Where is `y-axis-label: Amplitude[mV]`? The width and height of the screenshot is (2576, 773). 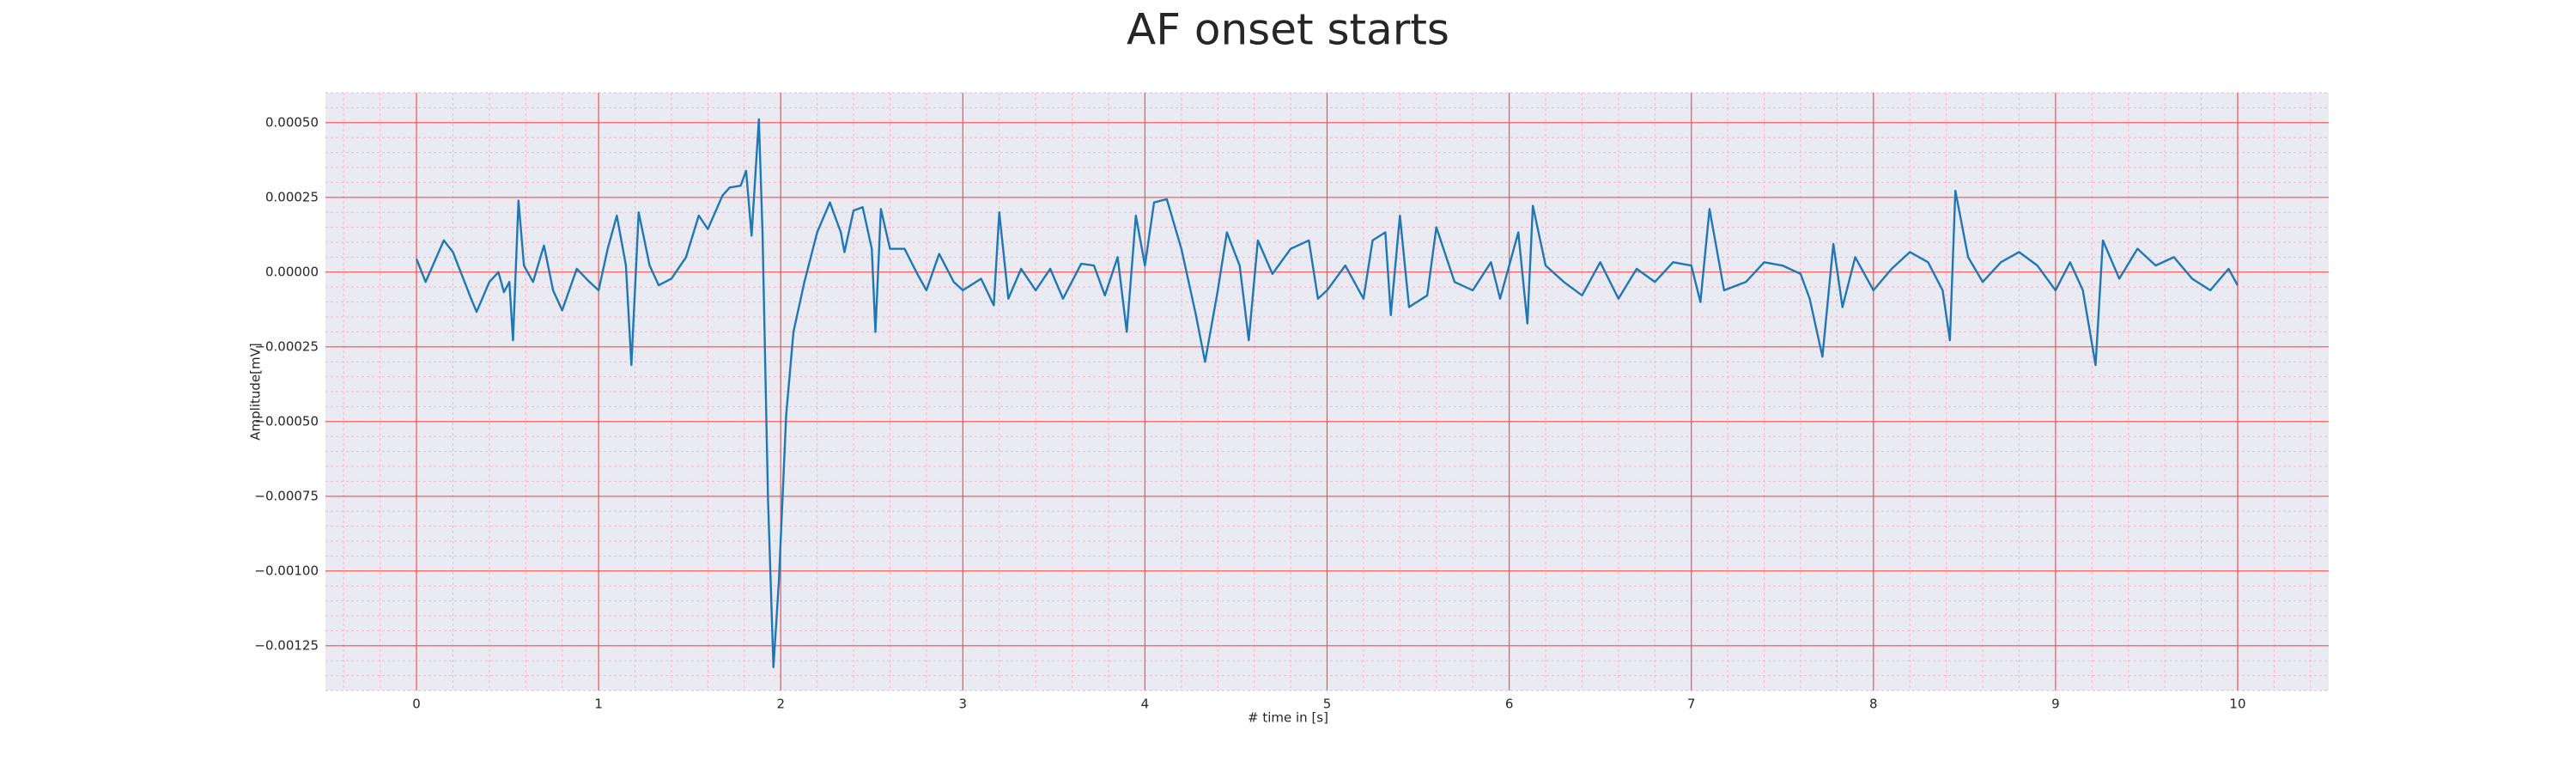 y-axis-label: Amplitude[mV] is located at coordinates (256, 391).